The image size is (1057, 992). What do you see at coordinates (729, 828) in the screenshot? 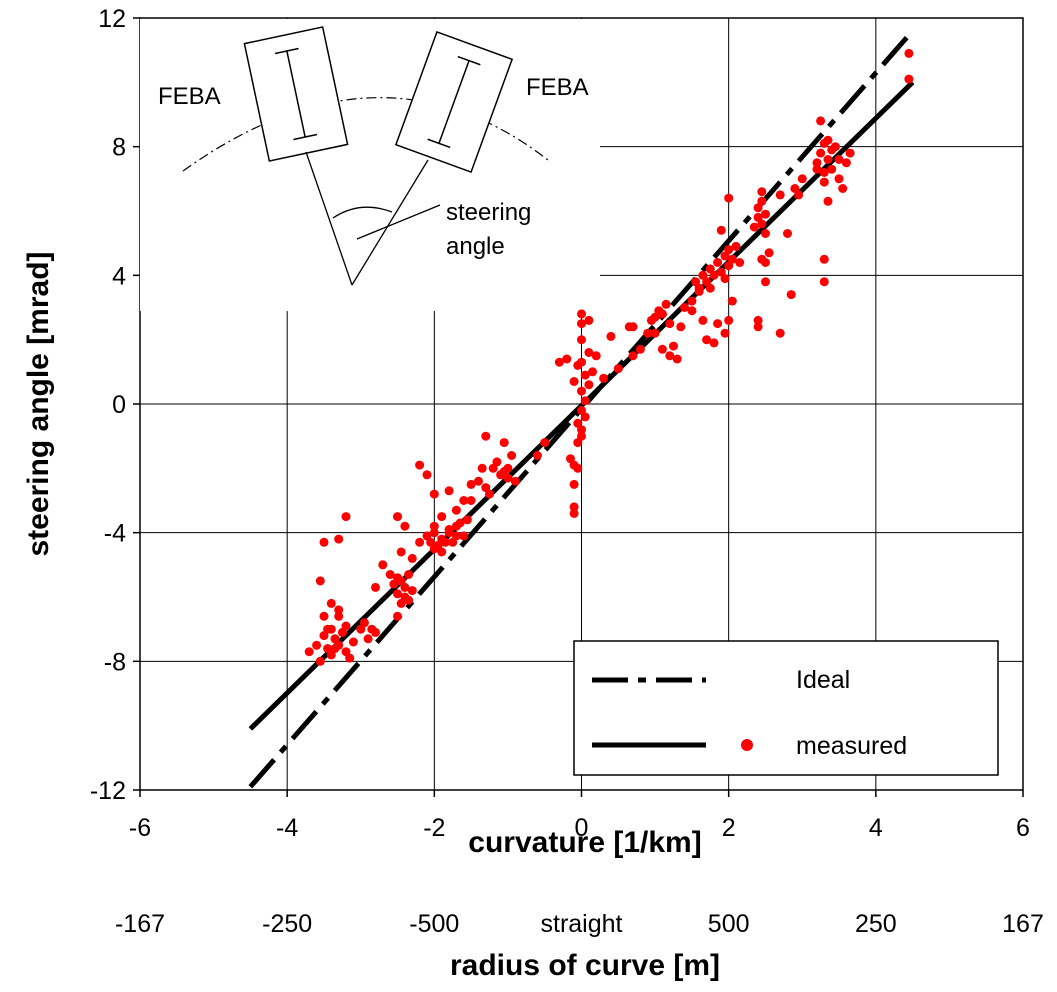
I see `x-tick-label: 2` at bounding box center [729, 828].